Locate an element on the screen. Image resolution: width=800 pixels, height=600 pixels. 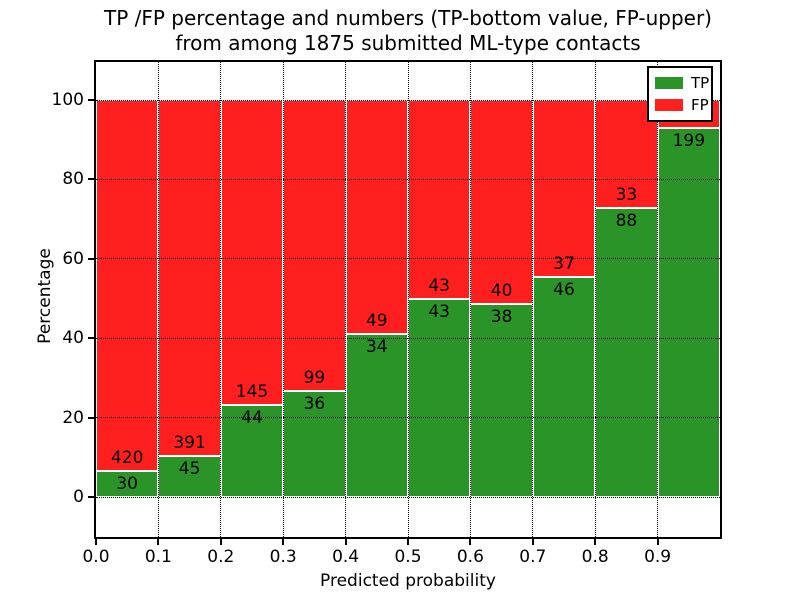
fp-count-label: 391 is located at coordinates (189, 443).